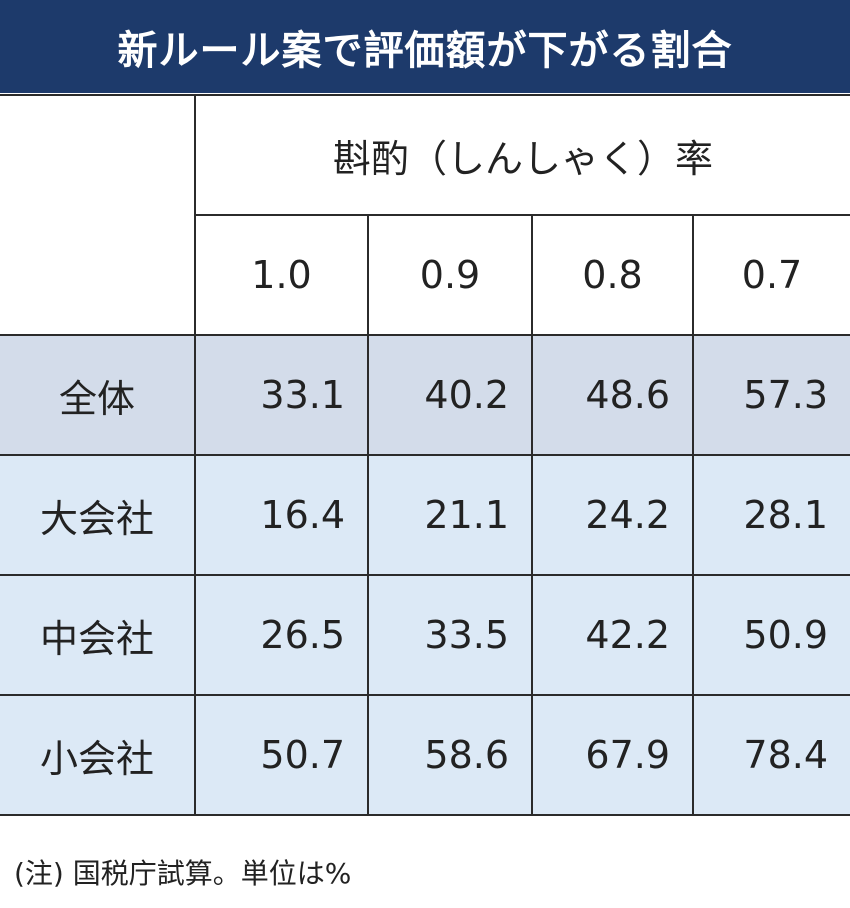 The image size is (850, 908). Describe the element at coordinates (612, 515) in the screenshot. I see `value-cell: 24.2` at that location.